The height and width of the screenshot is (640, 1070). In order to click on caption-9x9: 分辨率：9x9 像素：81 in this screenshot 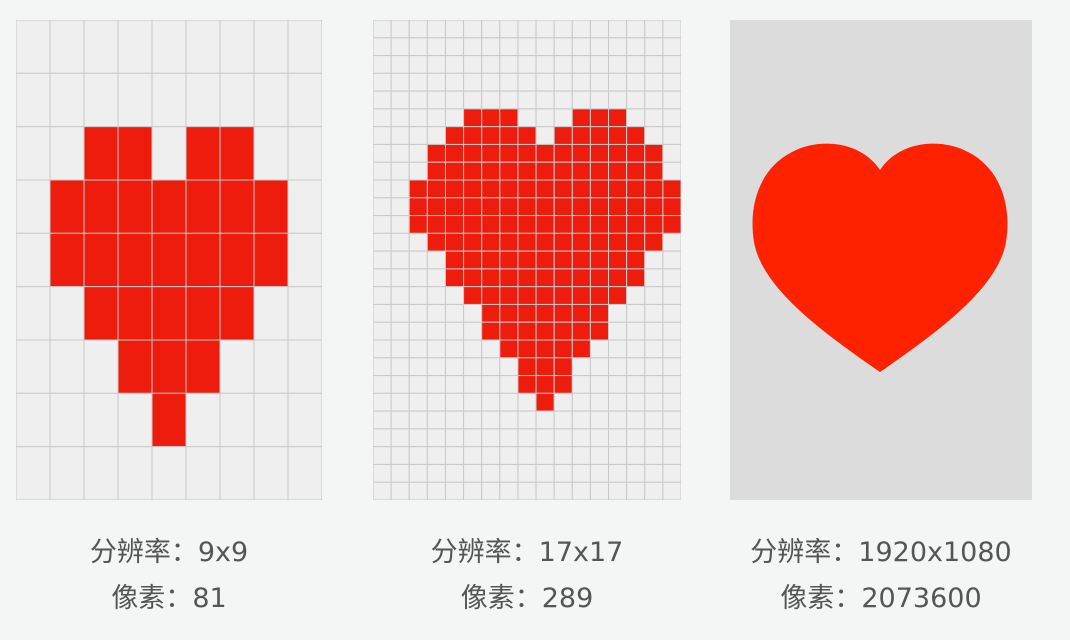, I will do `click(169, 576)`.